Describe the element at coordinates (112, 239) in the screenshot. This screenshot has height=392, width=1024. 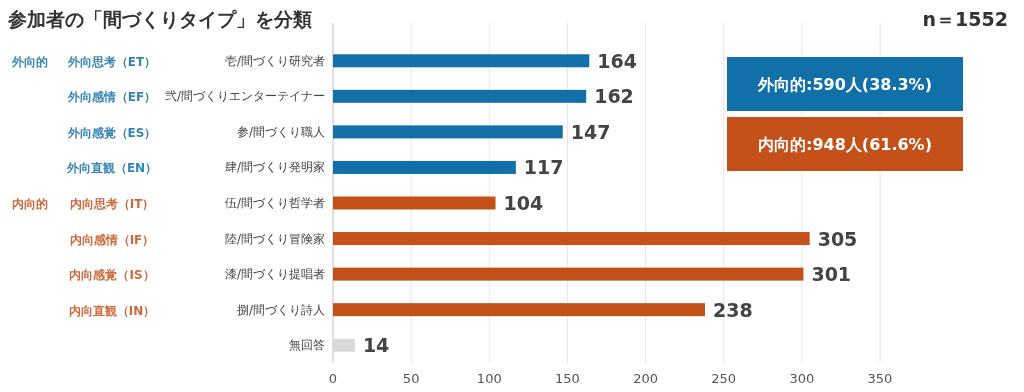
I see `text: 内向感情（IF）` at that location.